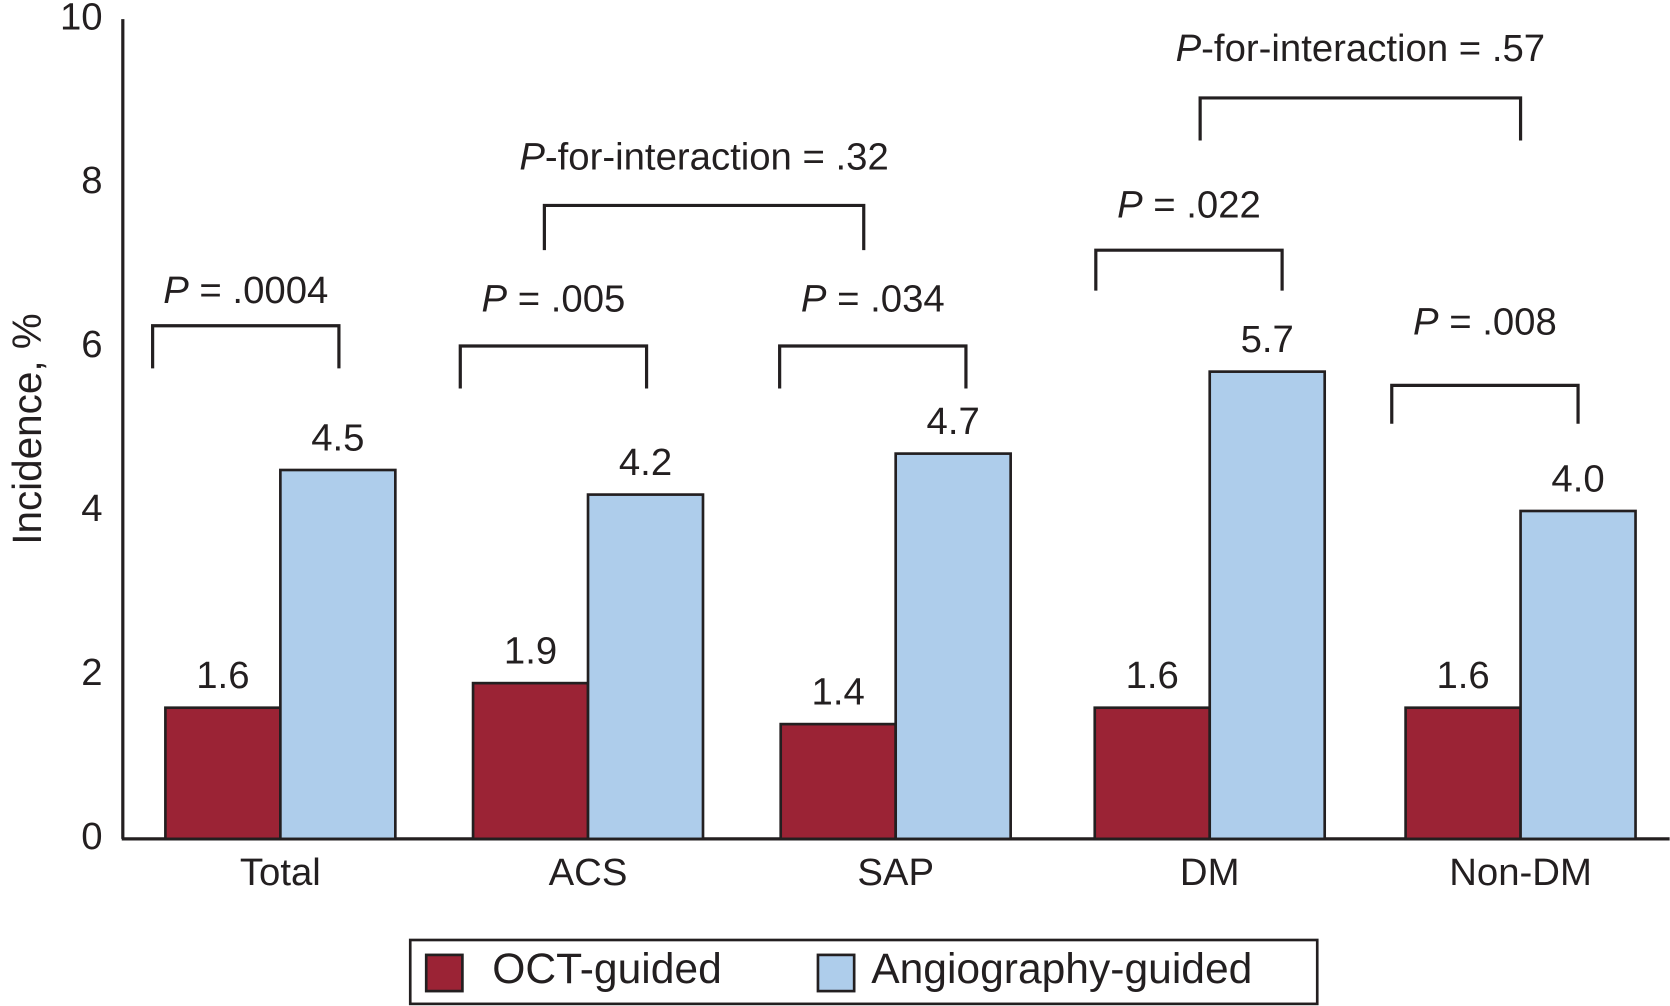  Describe the element at coordinates (91, 344) in the screenshot. I see `y-tick-label: 6` at that location.